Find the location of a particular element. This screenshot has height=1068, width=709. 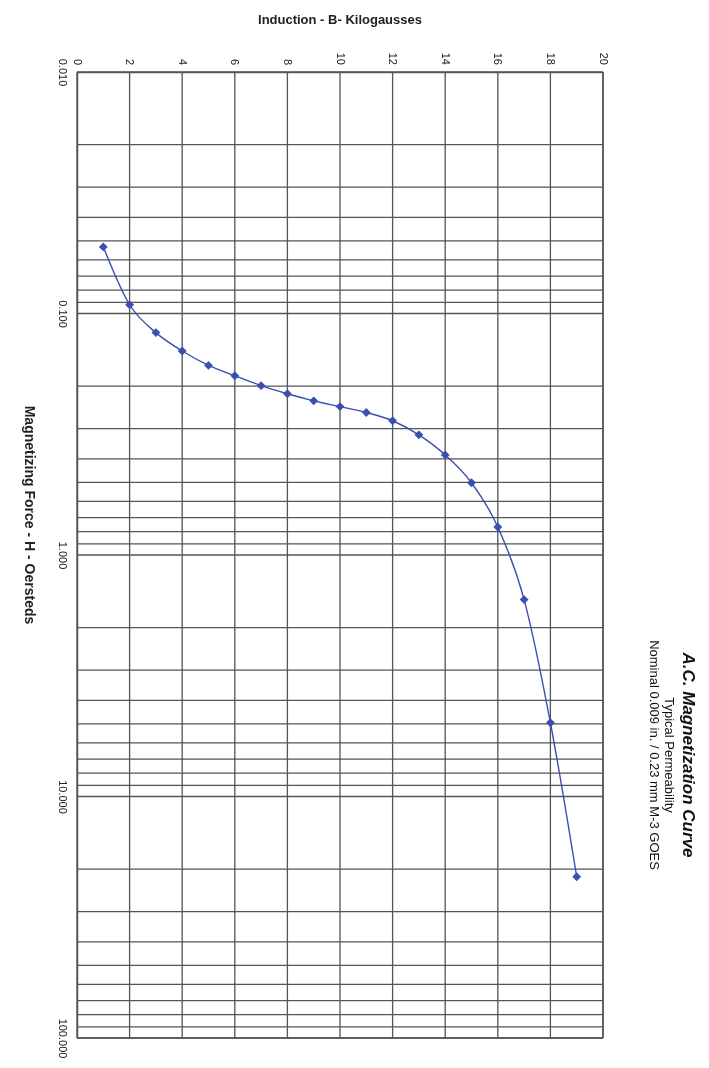

y-tick-label: 0.010 is located at coordinates (63, 72).